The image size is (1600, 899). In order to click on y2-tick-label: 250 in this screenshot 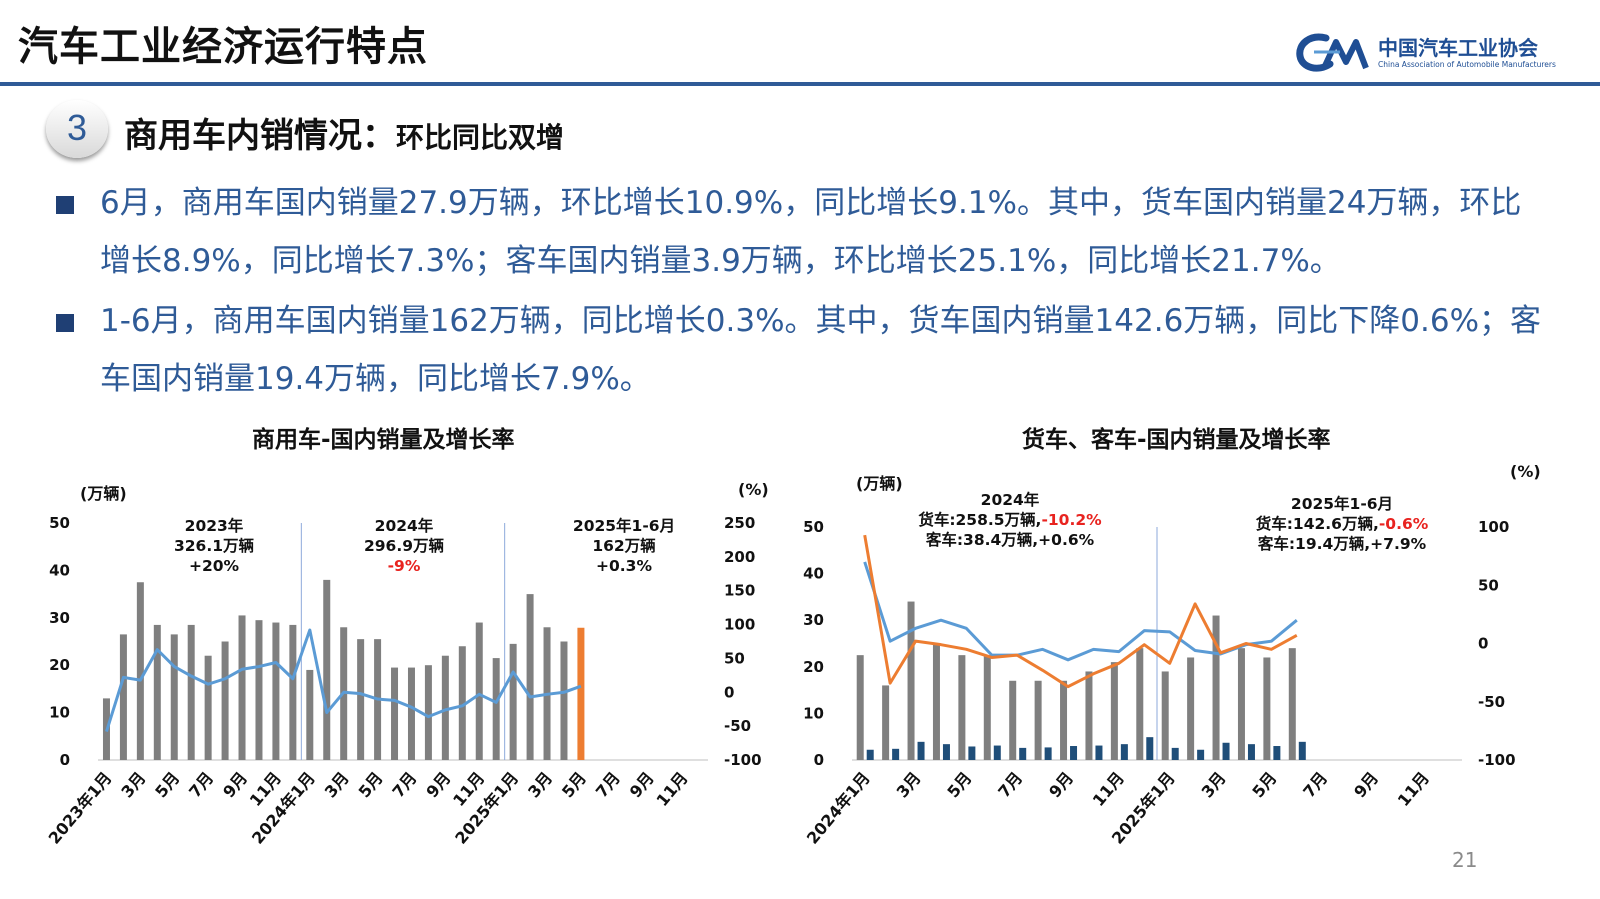, I will do `click(739, 523)`.